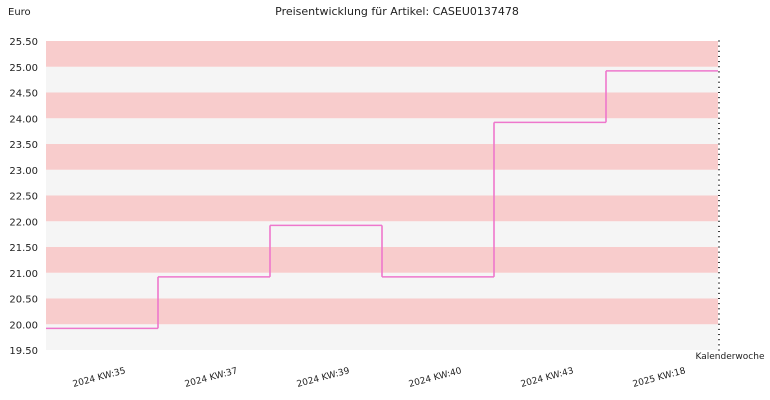  What do you see at coordinates (23, 171) in the screenshot?
I see `y-tick-label: 23.00` at bounding box center [23, 171].